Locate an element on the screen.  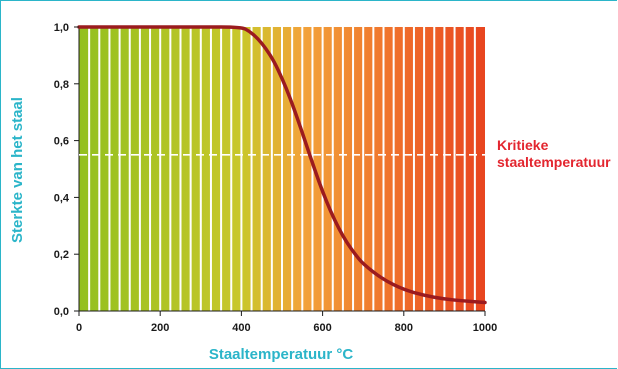
x-tick-label: 1000 is located at coordinates (485, 328).